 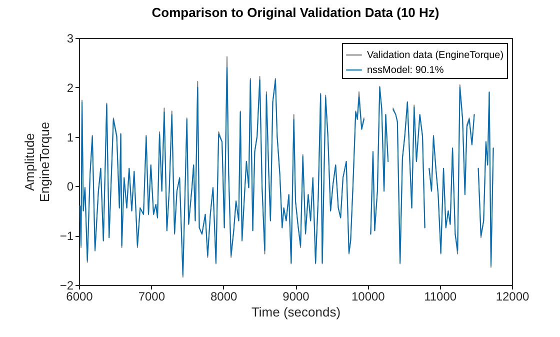 What do you see at coordinates (70, 87) in the screenshot?
I see `y-tick-label: 2` at bounding box center [70, 87].